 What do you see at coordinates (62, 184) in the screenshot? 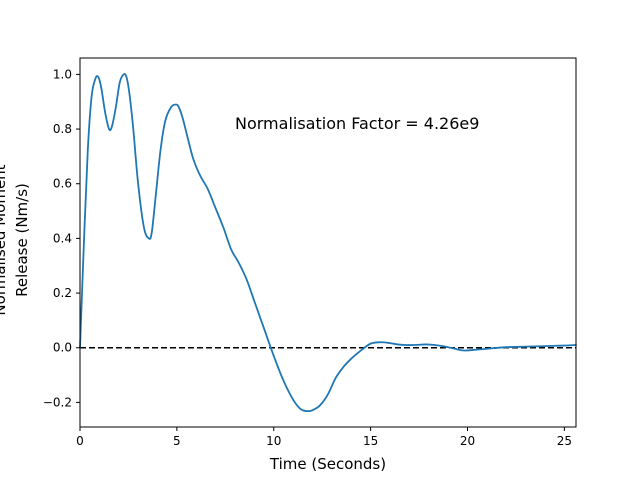
I see `y-tick-label: 0.6` at bounding box center [62, 184].